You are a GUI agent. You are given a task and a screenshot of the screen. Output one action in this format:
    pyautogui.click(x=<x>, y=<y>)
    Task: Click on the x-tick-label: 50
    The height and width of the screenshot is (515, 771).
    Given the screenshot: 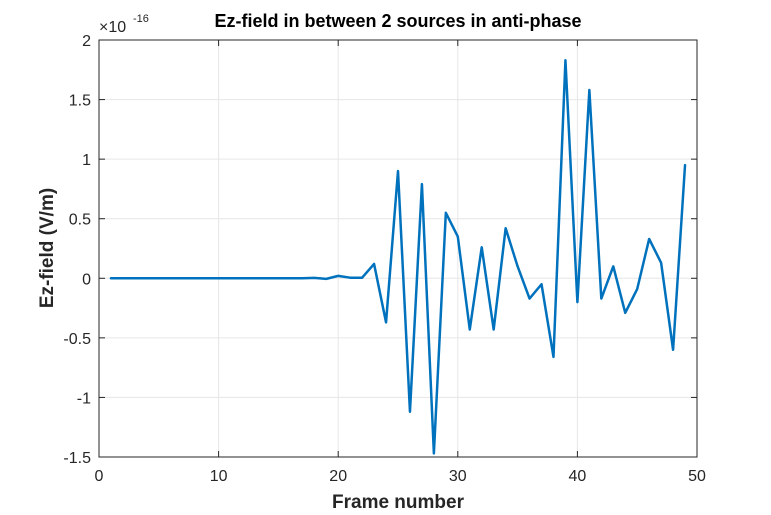 What is the action you would take?
    pyautogui.click(x=697, y=476)
    